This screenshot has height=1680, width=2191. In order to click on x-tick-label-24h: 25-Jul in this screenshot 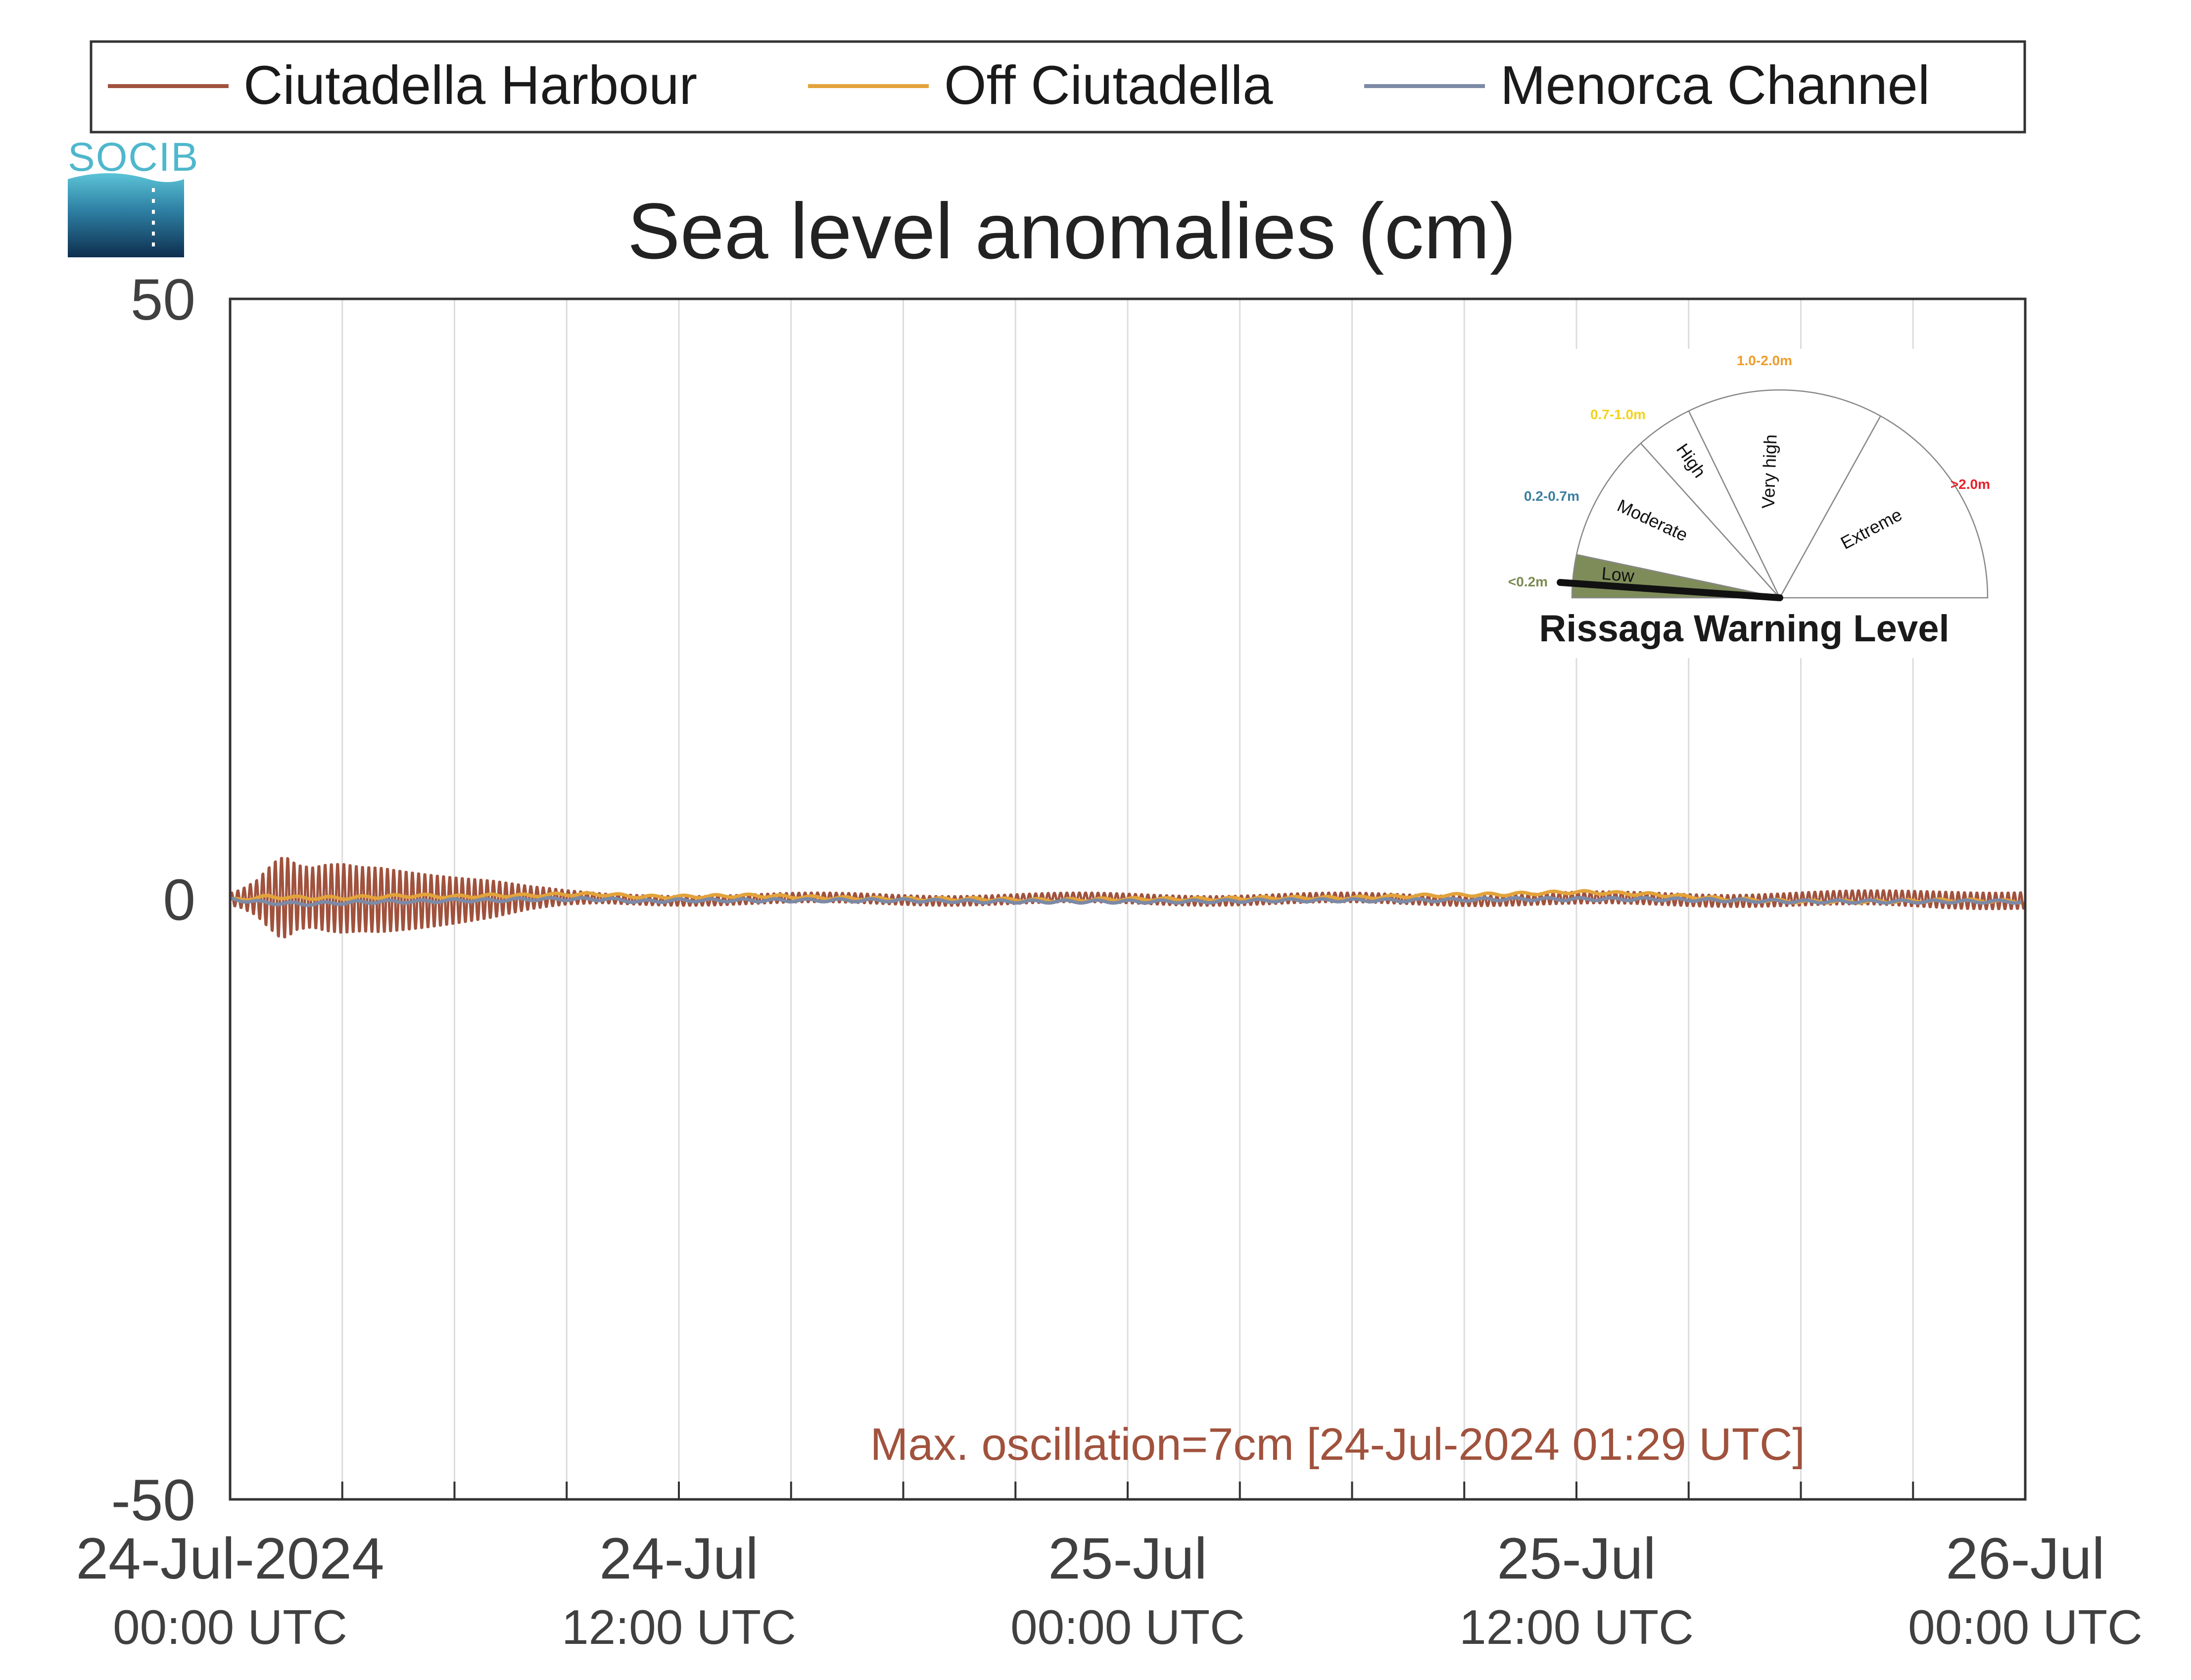, I will do `click(1127, 1559)`.